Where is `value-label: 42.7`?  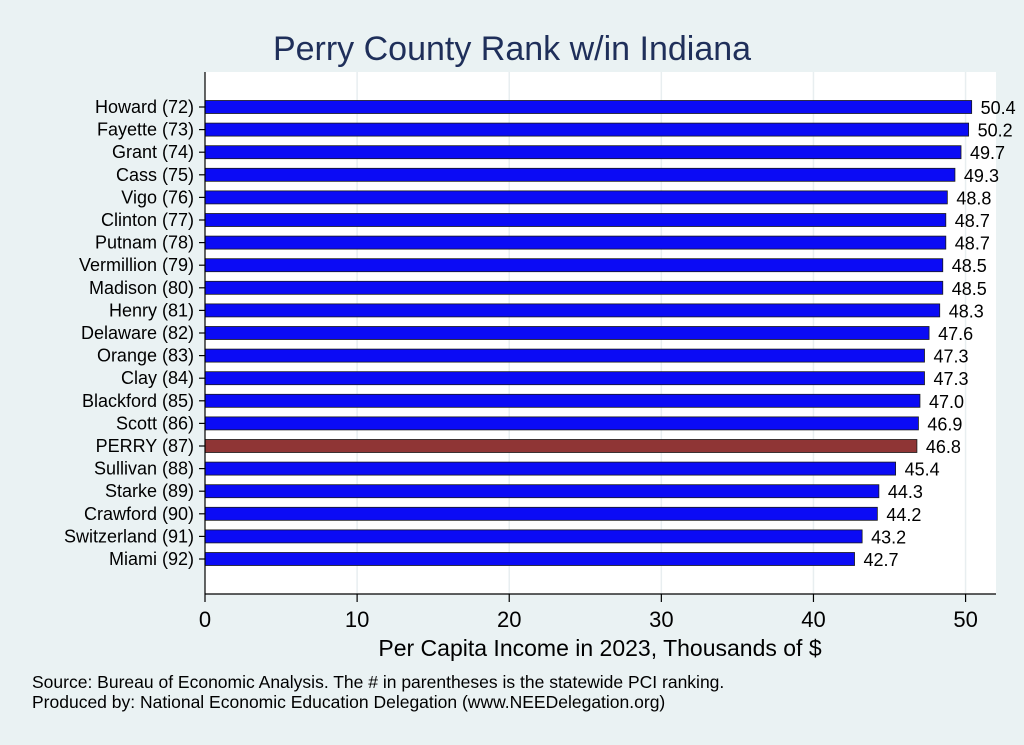 value-label: 42.7 is located at coordinates (881, 560).